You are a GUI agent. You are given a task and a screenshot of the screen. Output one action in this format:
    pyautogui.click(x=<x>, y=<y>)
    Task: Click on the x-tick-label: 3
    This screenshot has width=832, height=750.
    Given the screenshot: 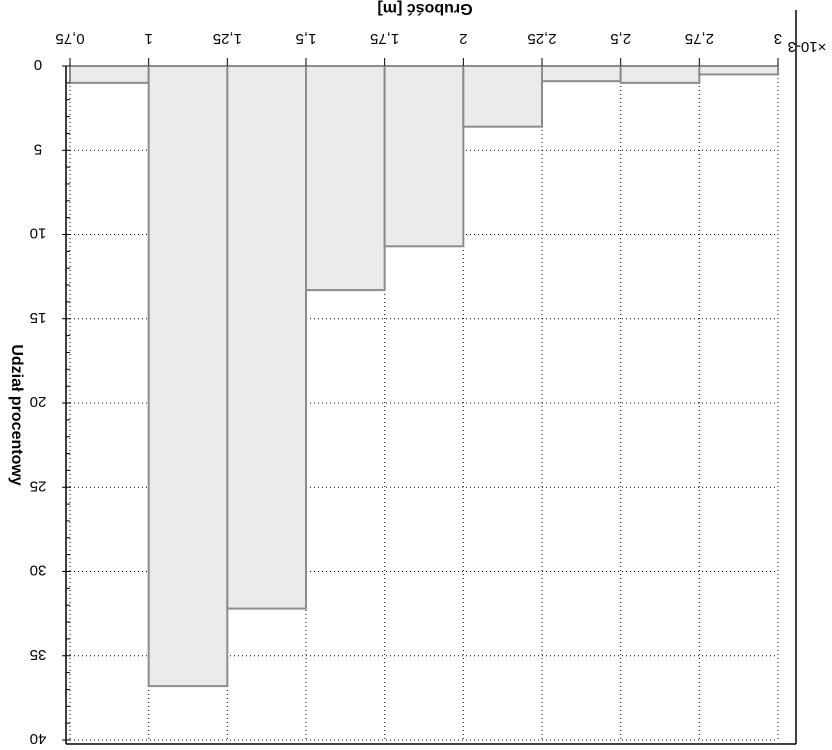 What is the action you would take?
    pyautogui.click(x=778, y=38)
    